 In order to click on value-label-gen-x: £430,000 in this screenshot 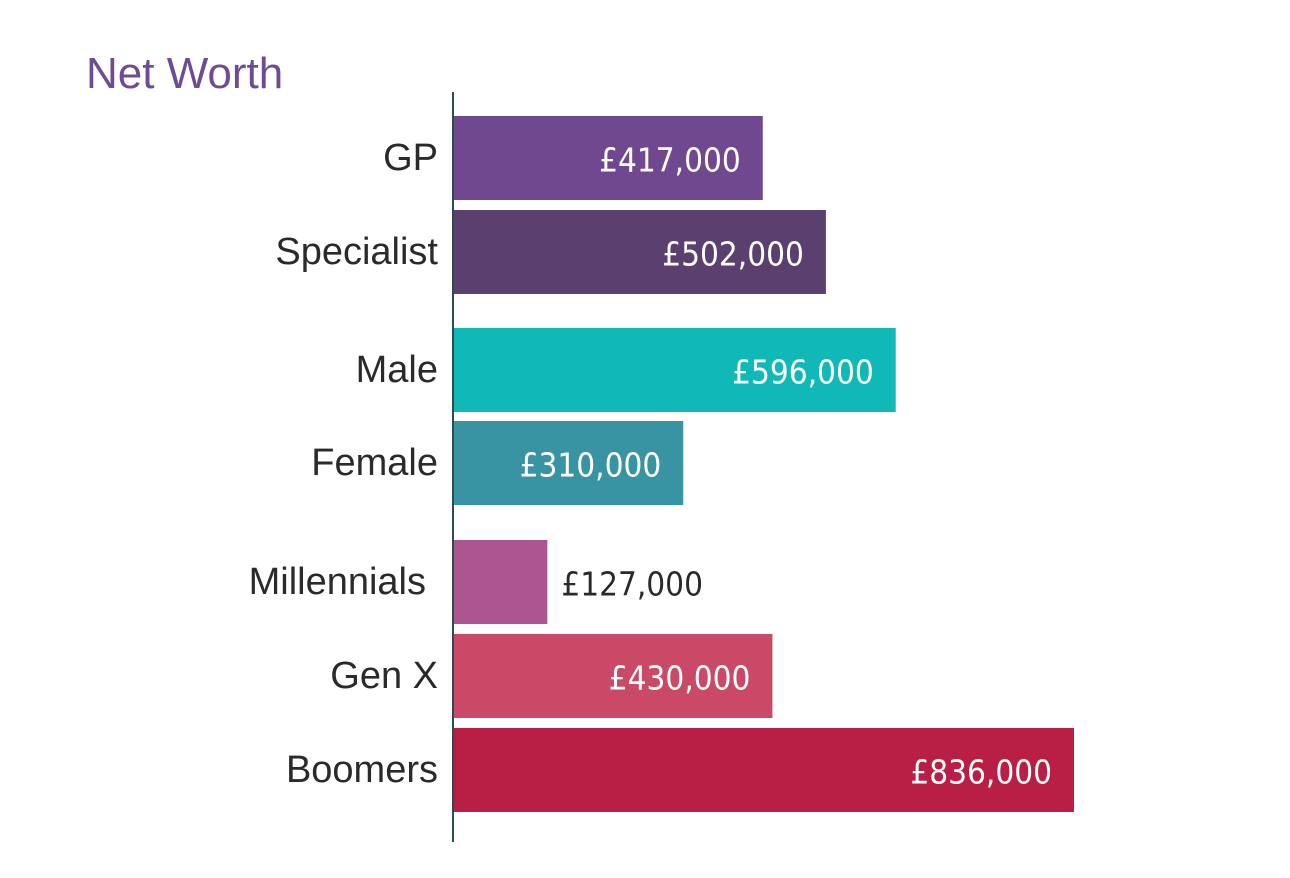, I will do `click(680, 678)`.